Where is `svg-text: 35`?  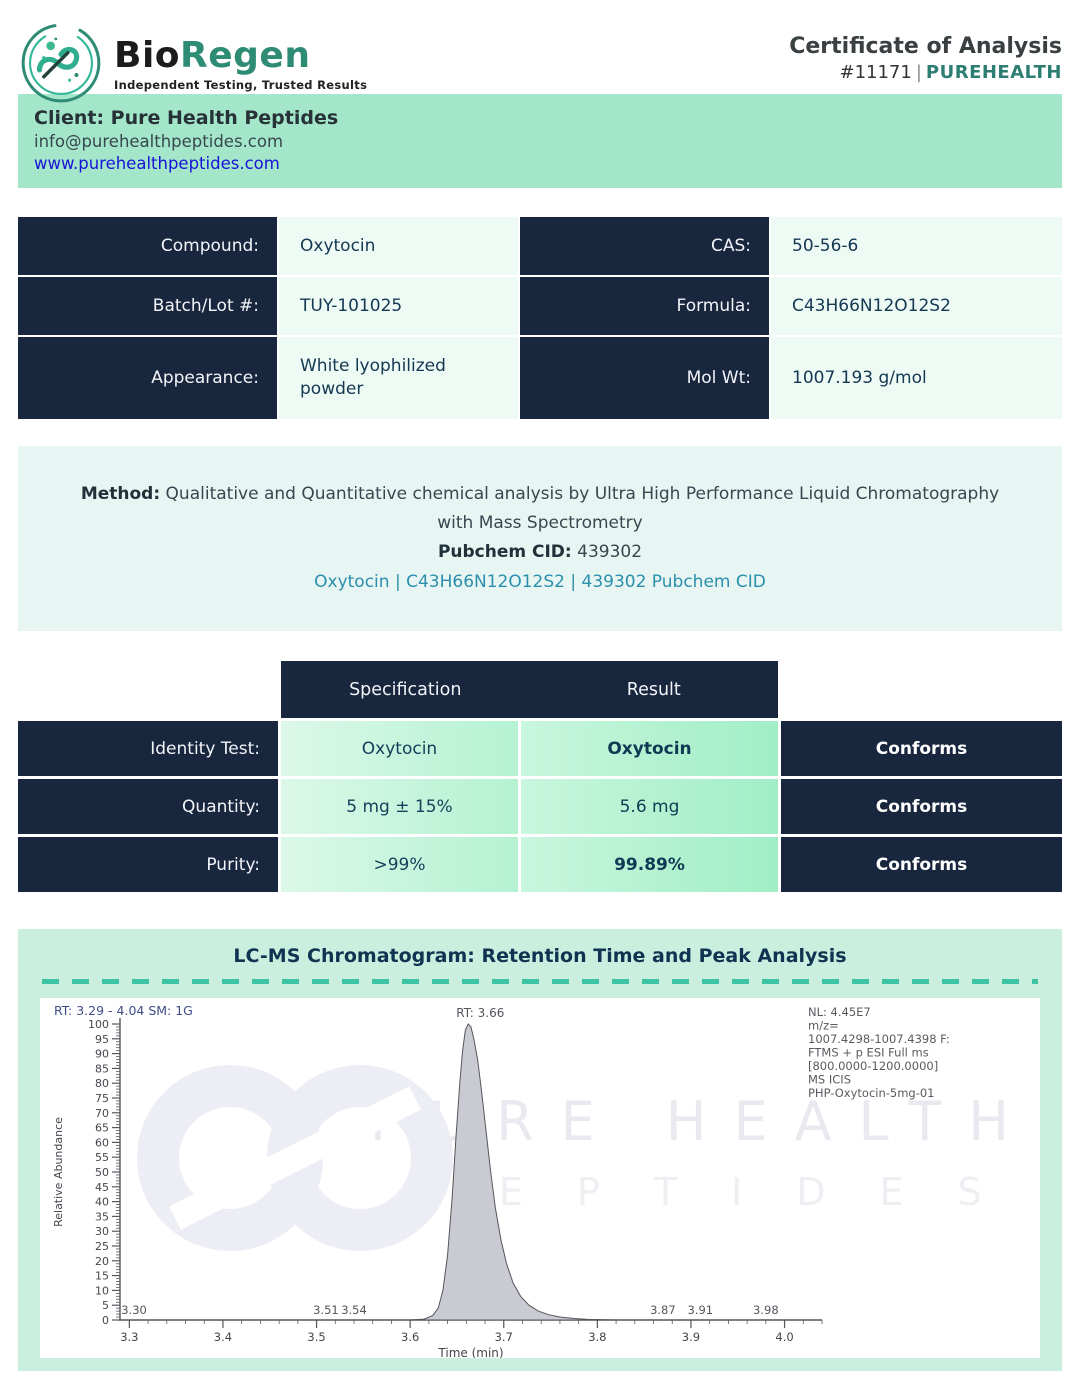 svg-text: 35 is located at coordinates (102, 1216).